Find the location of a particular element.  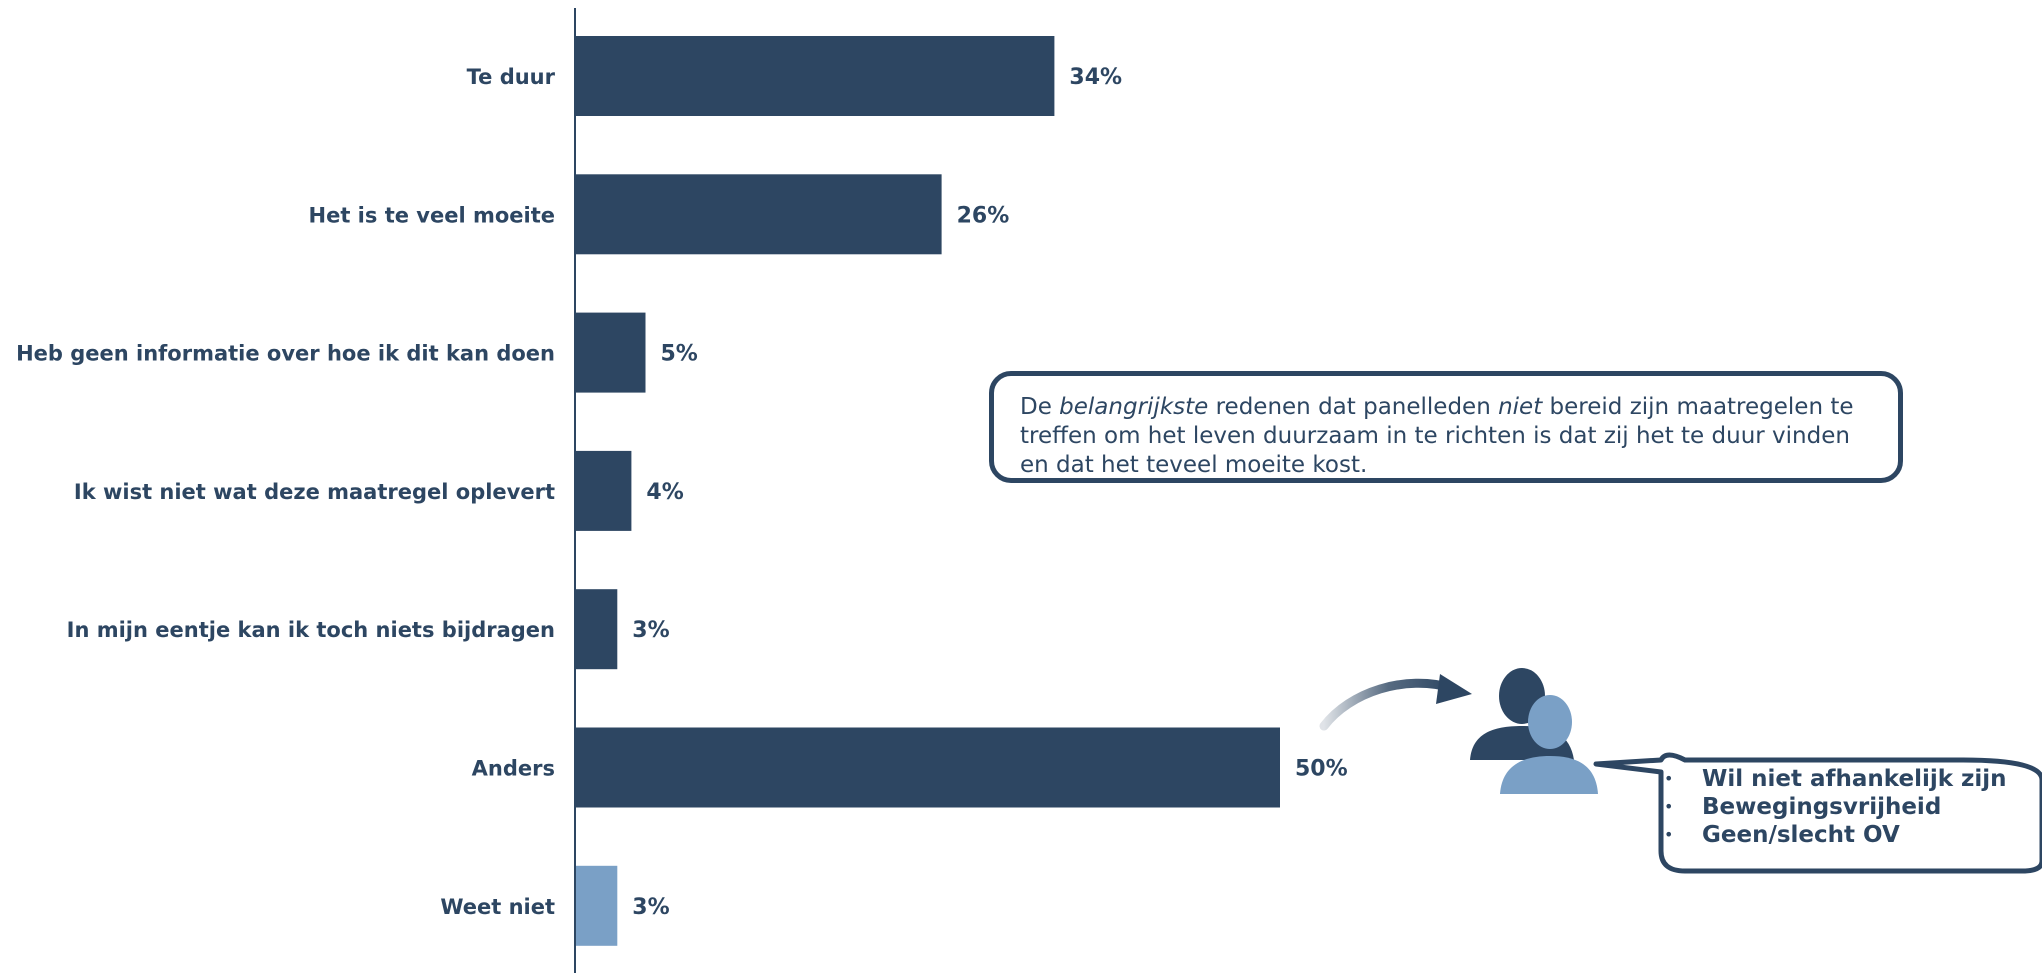

callout-emphasis-2: niet is located at coordinates (1520, 407).